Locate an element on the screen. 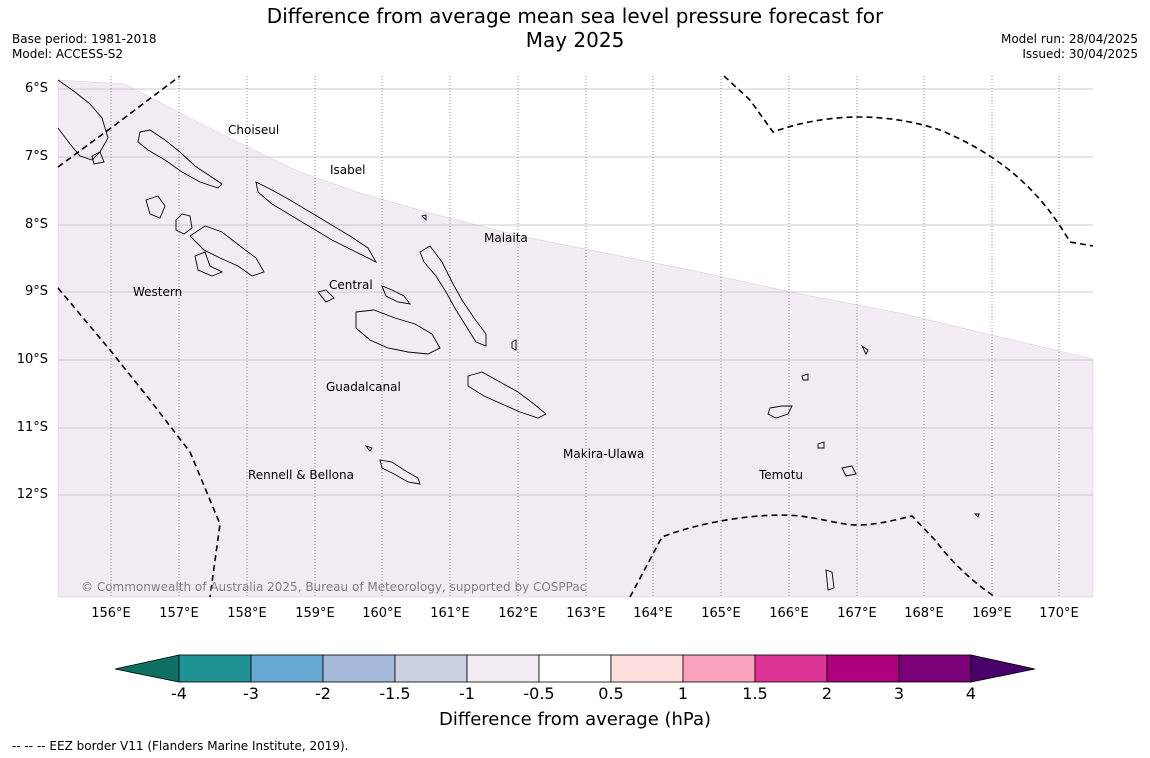  colorbar-tick: -2 is located at coordinates (323, 693).